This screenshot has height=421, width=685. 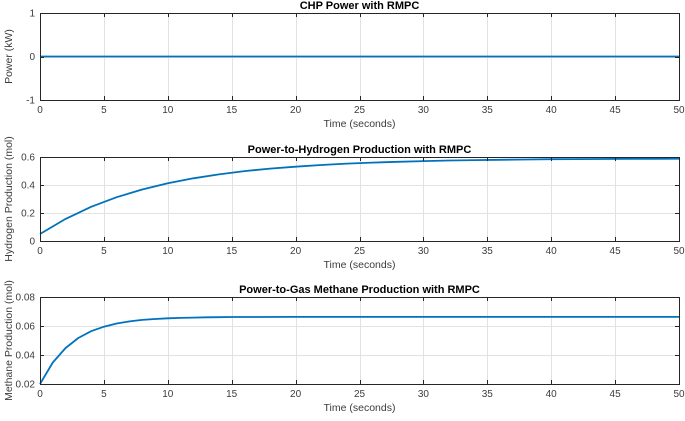 What do you see at coordinates (28, 214) in the screenshot?
I see `svg-text: 0.2` at bounding box center [28, 214].